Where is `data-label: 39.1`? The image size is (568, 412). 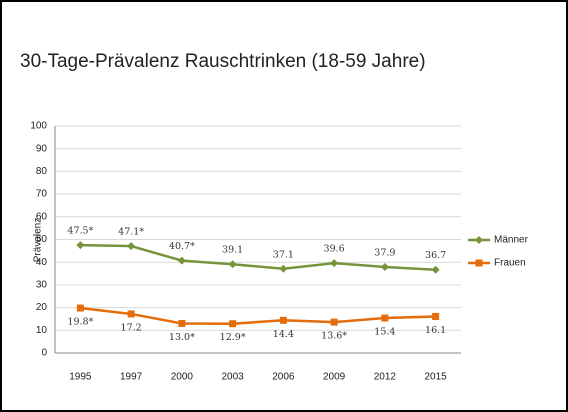
data-label: 39.1 is located at coordinates (232, 250).